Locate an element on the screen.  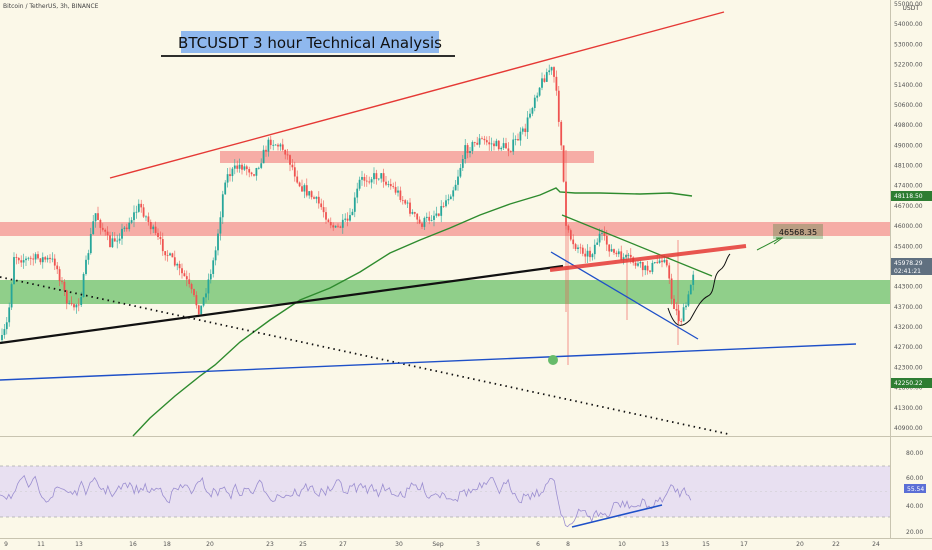
price-tick-label: 47400.00 is located at coordinates (908, 186).